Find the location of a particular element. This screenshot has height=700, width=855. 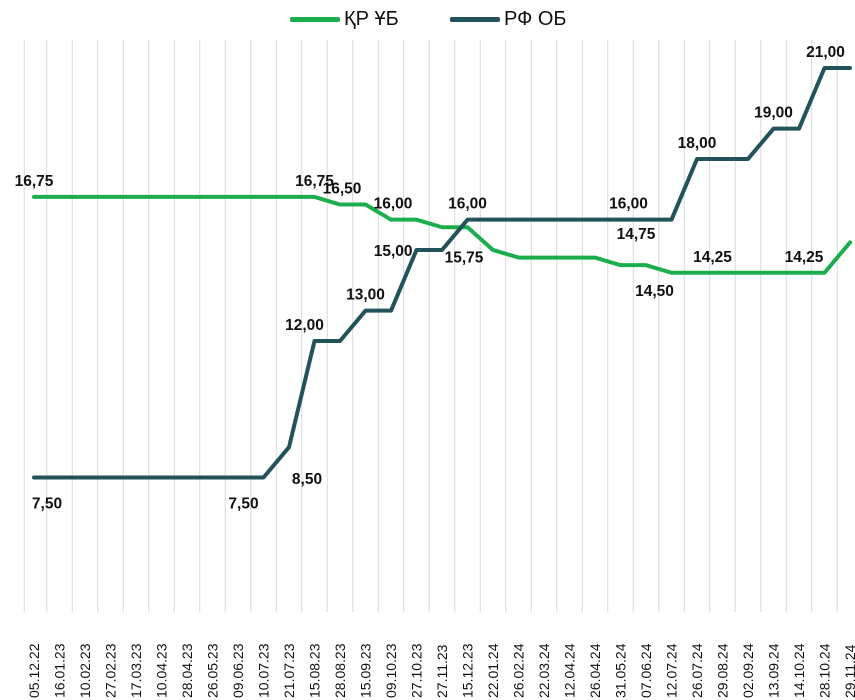

x-tick-label: 09.10.23 is located at coordinates (391, 670).